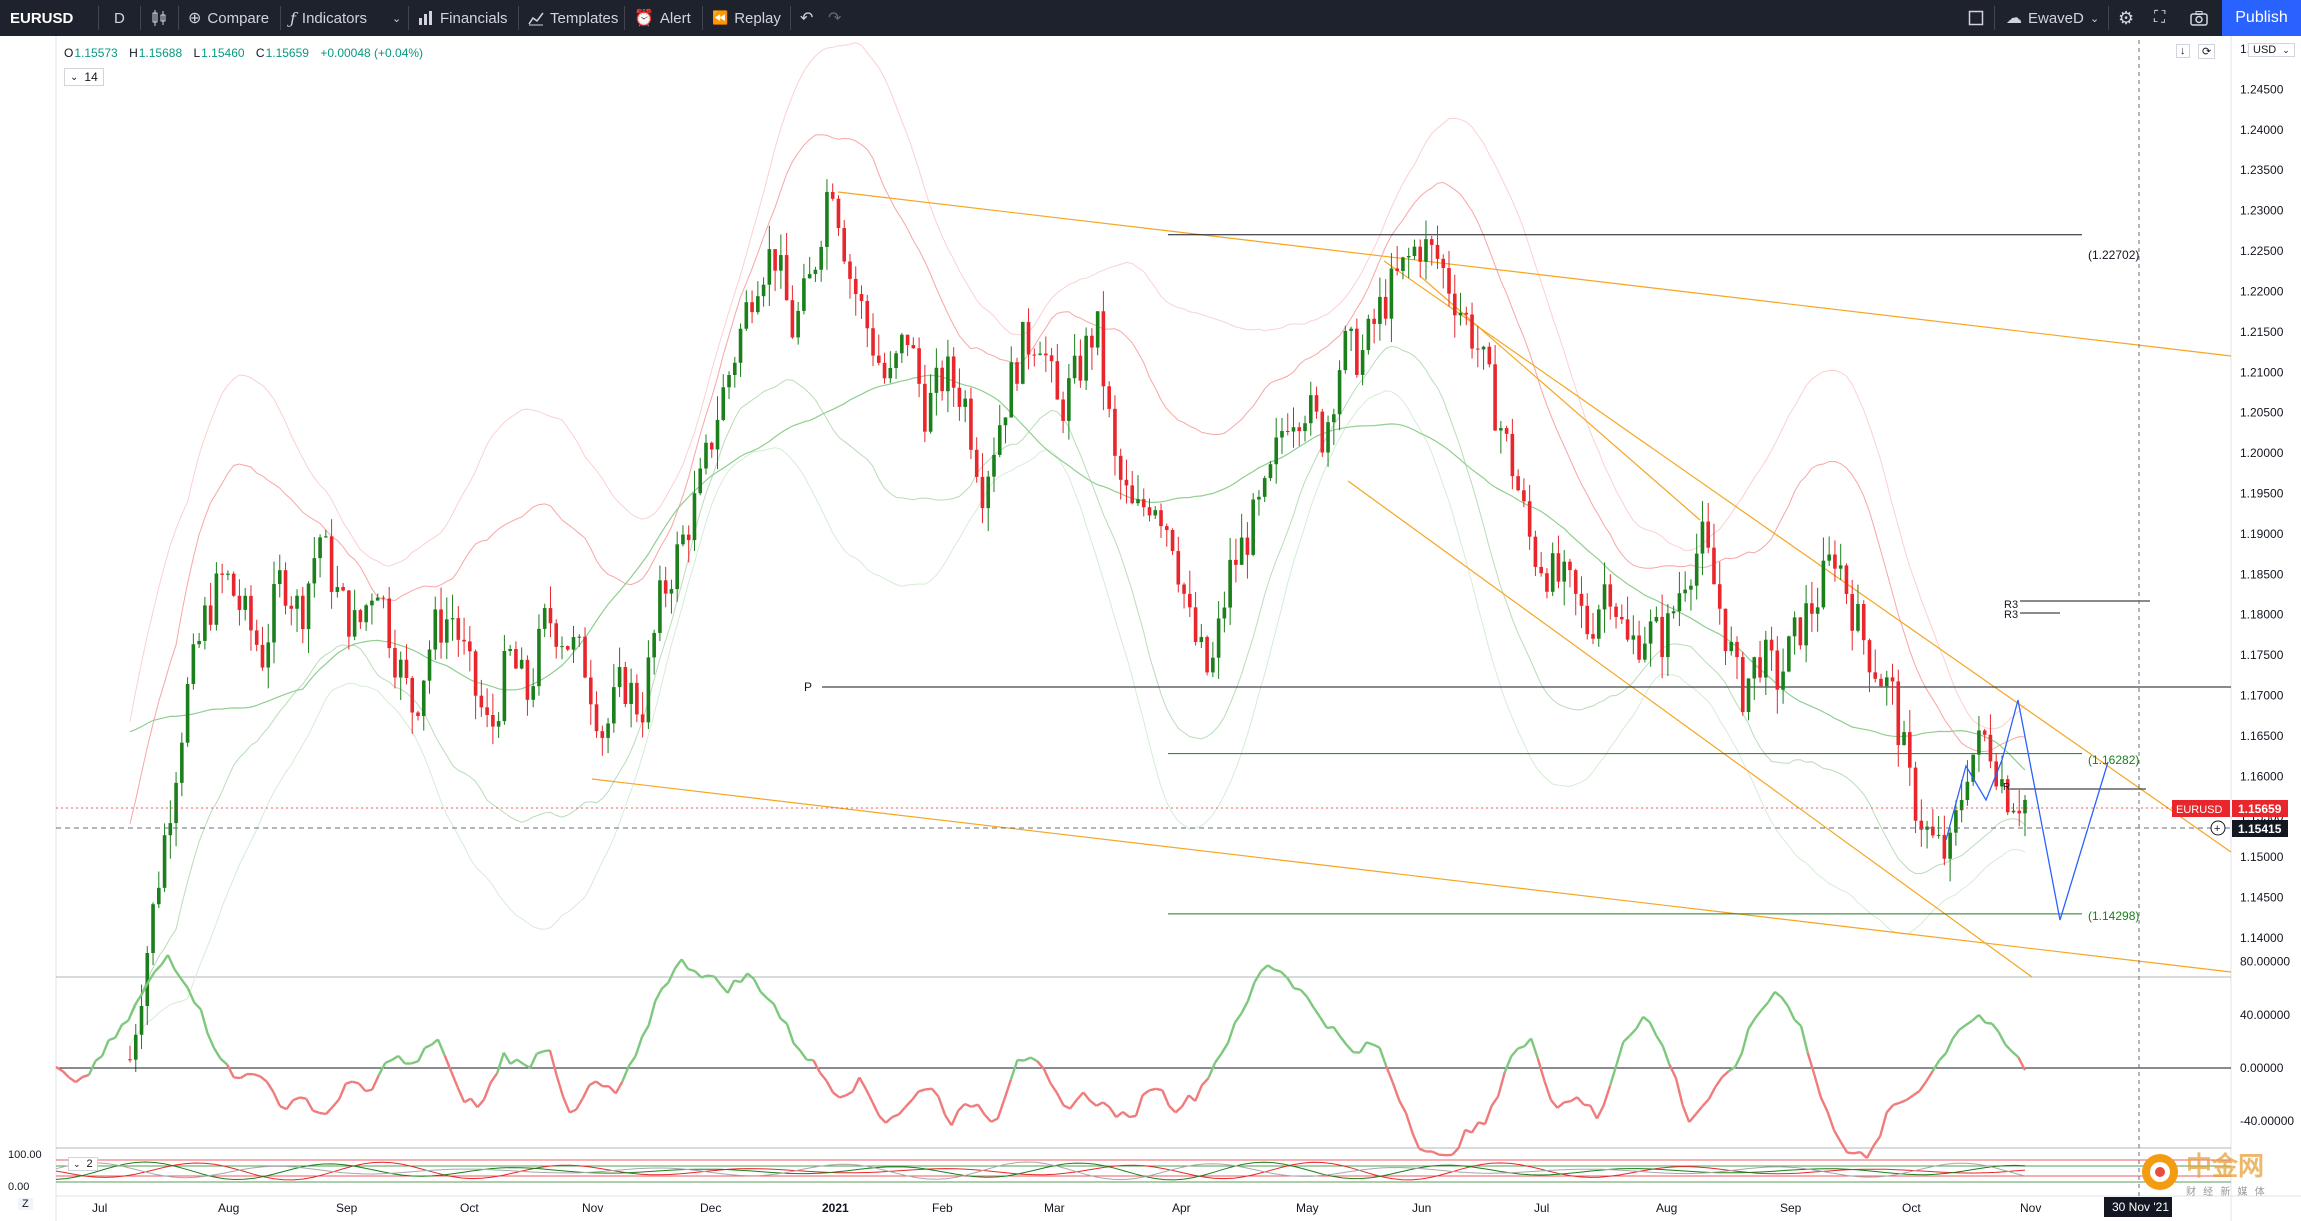 Image resolution: width=2301 pixels, height=1221 pixels. I want to click on indicators-button: ƒ Indicators, so click(328, 18).